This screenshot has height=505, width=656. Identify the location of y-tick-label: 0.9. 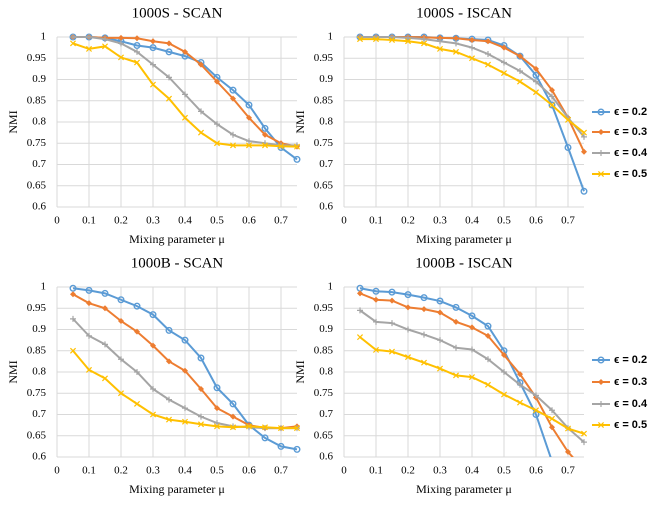
(326, 329).